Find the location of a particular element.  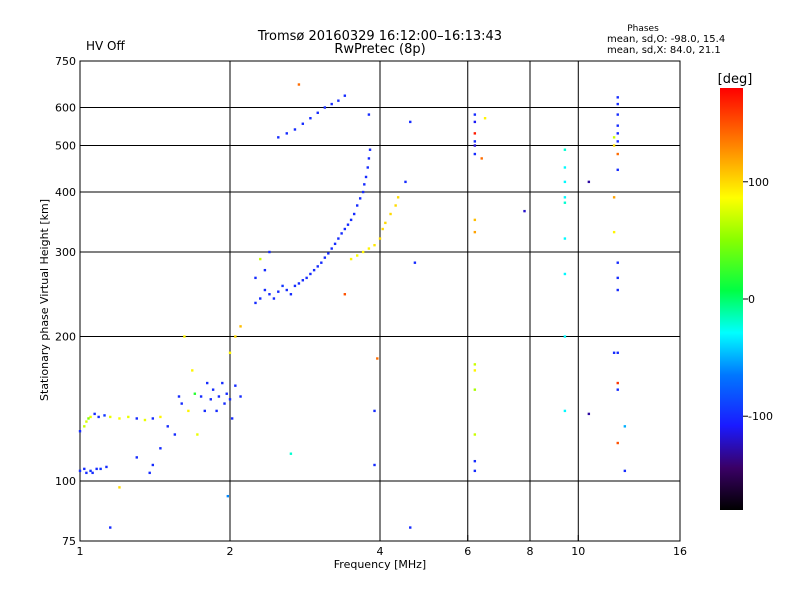

y-tick-label: 500 is located at coordinates (65, 146).